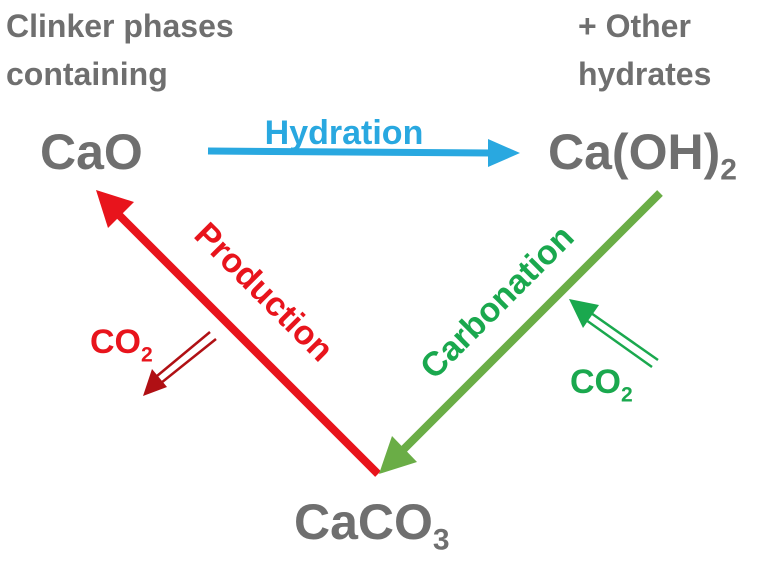 Image resolution: width=768 pixels, height=571 pixels. I want to click on caco3-label: CaCO3, so click(372, 524).